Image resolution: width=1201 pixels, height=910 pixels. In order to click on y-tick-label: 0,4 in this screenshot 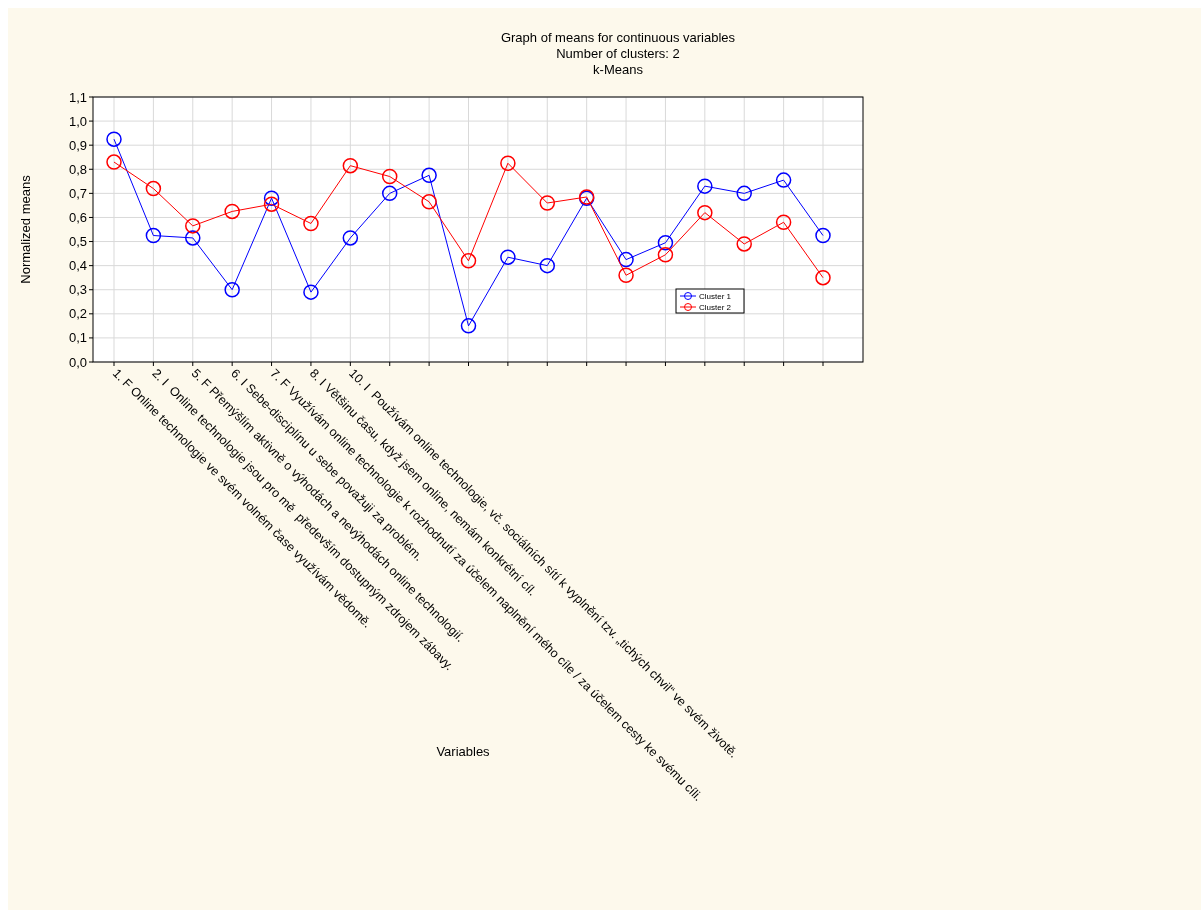, I will do `click(77, 266)`.